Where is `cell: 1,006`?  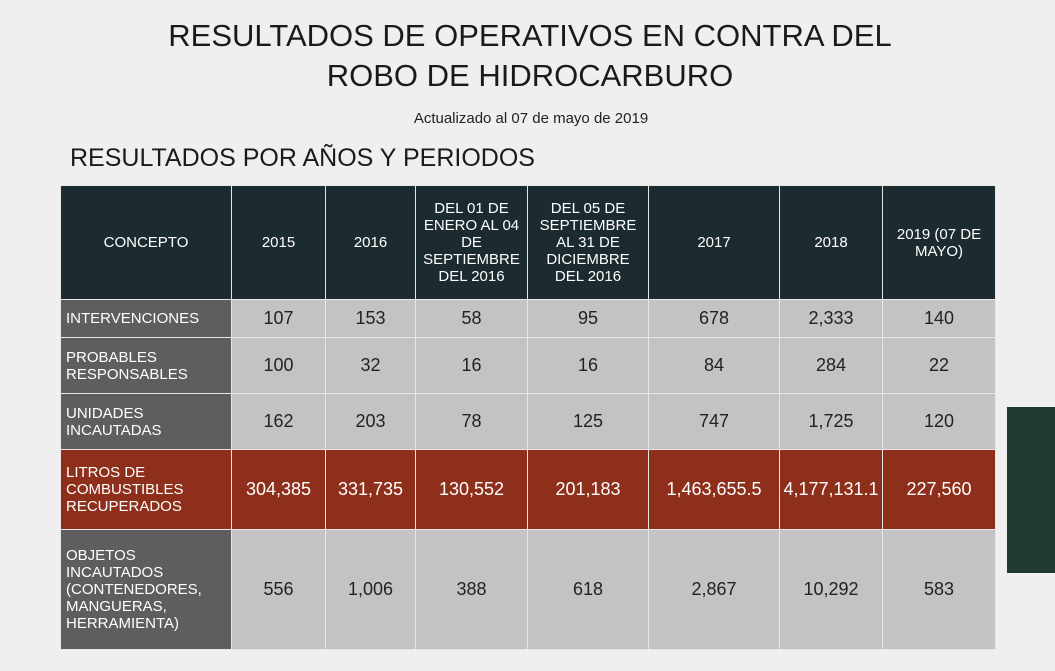 cell: 1,006 is located at coordinates (370, 589).